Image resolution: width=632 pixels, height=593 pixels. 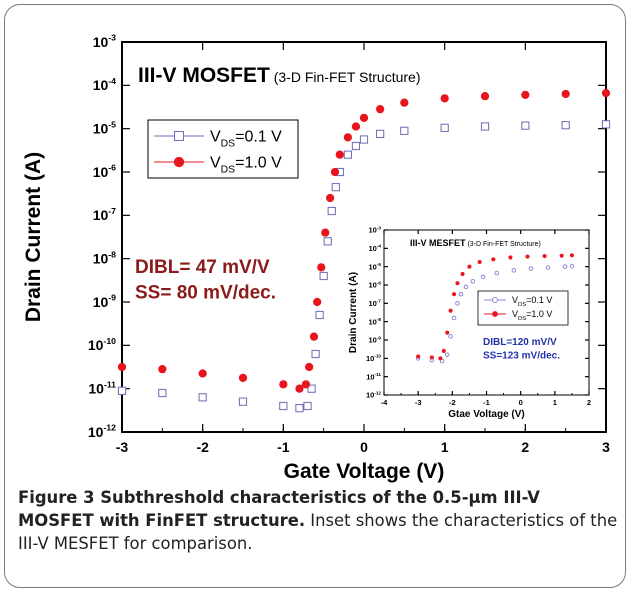 I want to click on undefined-y-tick-exponent: -6, so click(x=112, y=168).